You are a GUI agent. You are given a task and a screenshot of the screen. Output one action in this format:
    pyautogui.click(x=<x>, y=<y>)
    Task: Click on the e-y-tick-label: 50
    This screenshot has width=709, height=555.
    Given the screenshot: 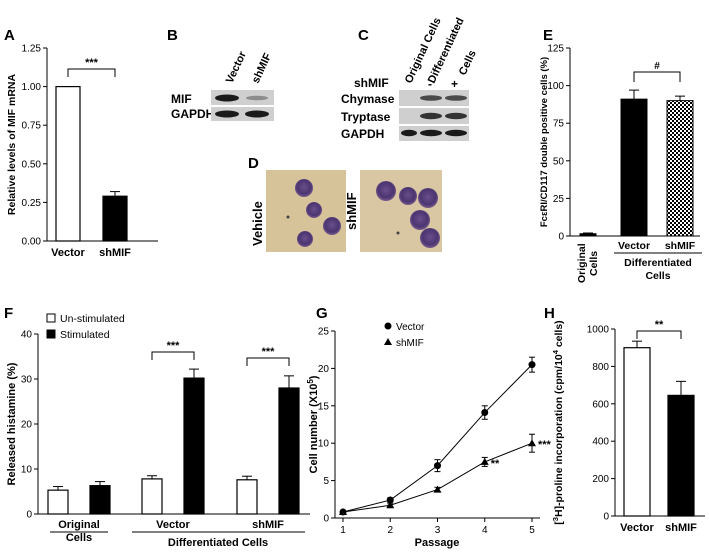 What is the action you would take?
    pyautogui.click(x=559, y=161)
    